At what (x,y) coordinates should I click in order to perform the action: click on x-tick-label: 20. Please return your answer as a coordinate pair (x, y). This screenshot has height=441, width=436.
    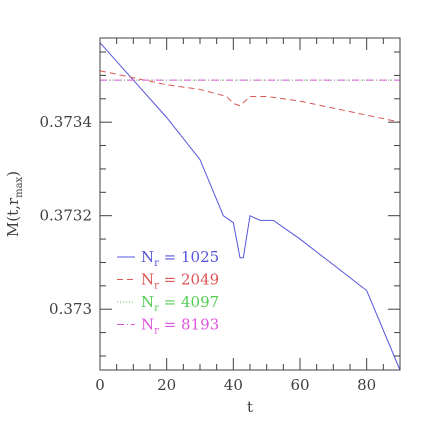
    Looking at the image, I should click on (166, 385).